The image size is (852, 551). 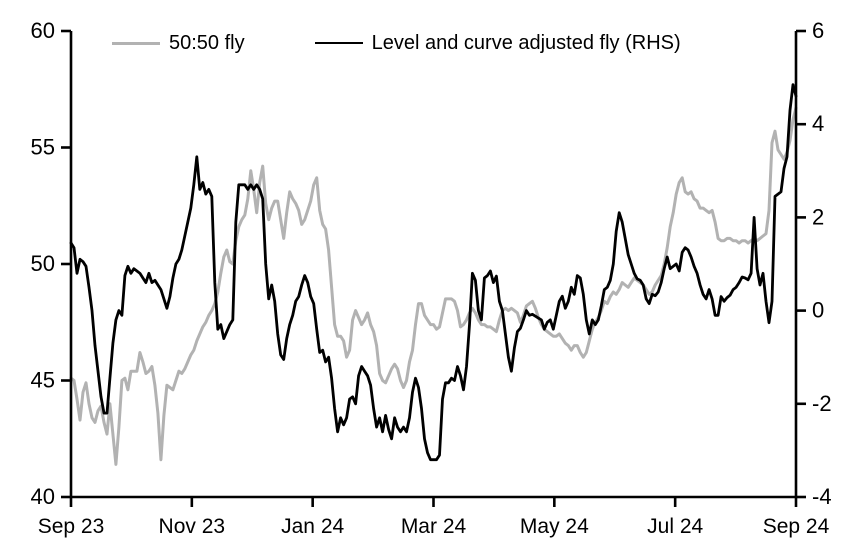 I want to click on right-axis-tick-label: 4, so click(x=818, y=123).